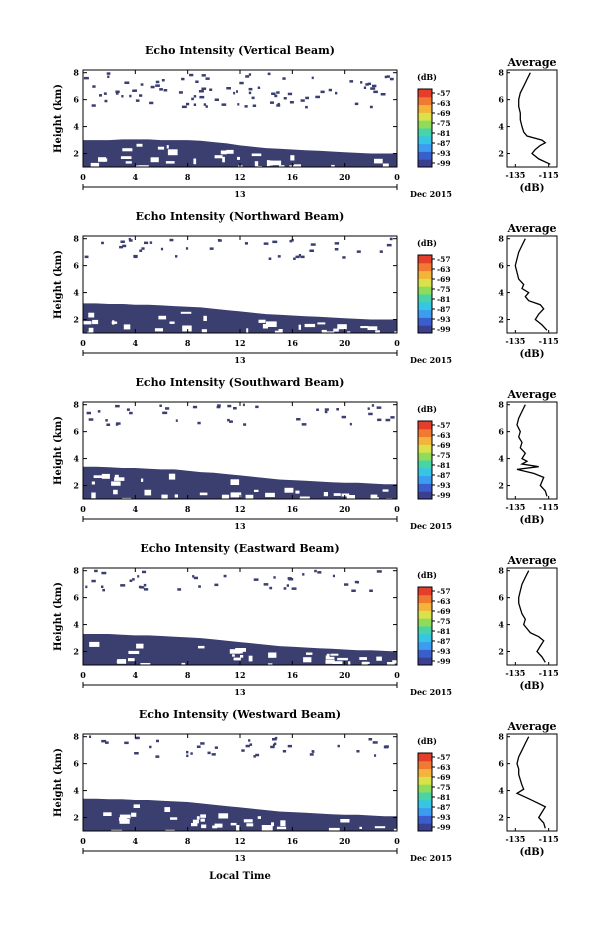  I want to click on x-axis-label: Local Time, so click(240, 876).